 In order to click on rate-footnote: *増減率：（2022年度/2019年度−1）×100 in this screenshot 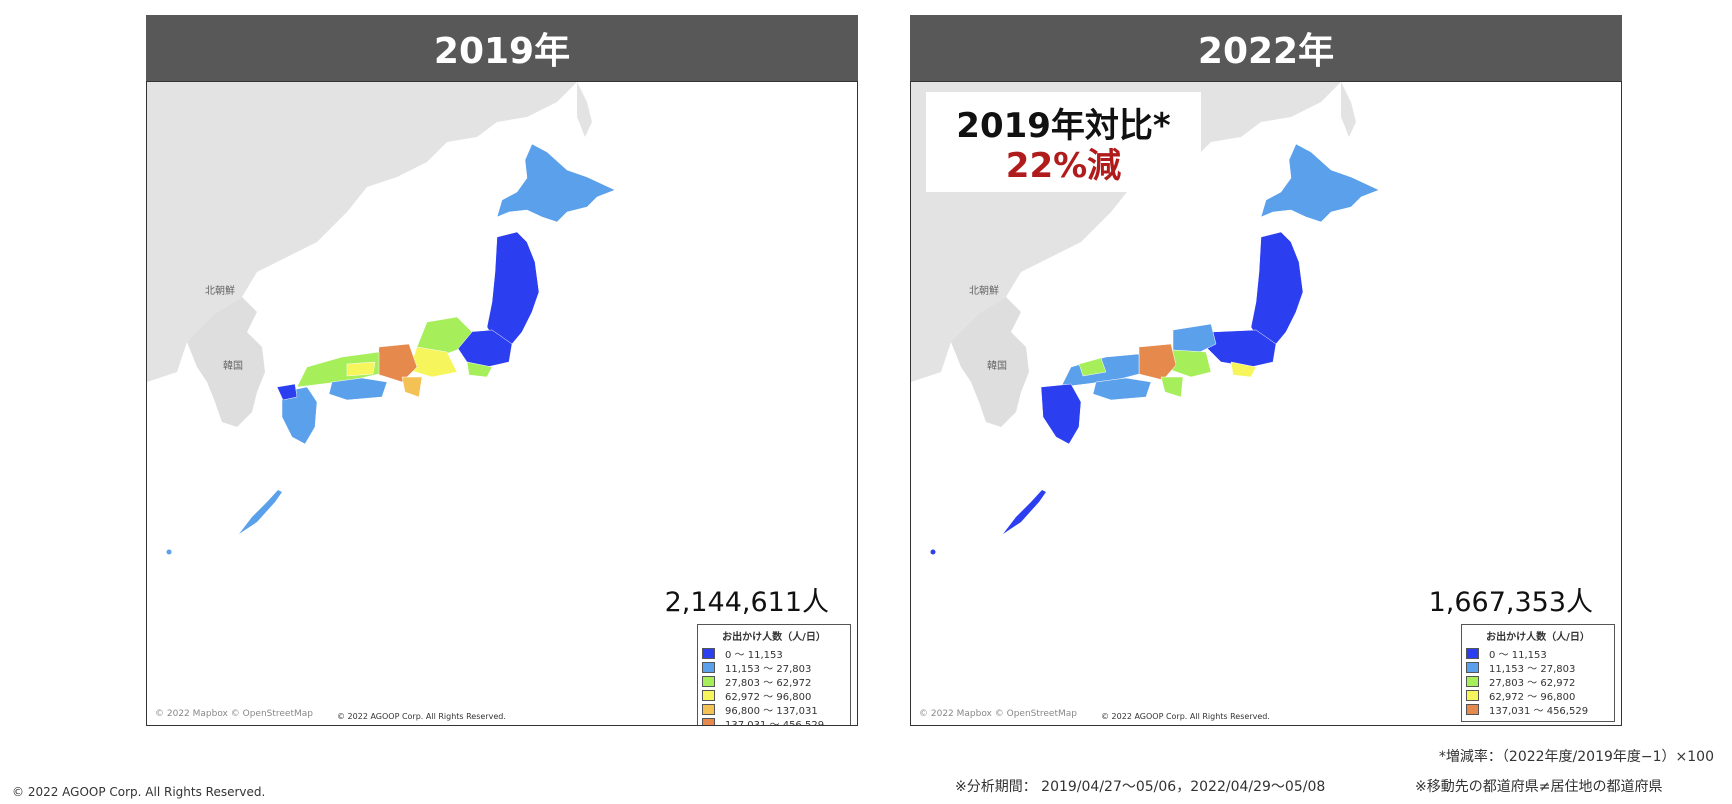, I will do `click(1576, 757)`.